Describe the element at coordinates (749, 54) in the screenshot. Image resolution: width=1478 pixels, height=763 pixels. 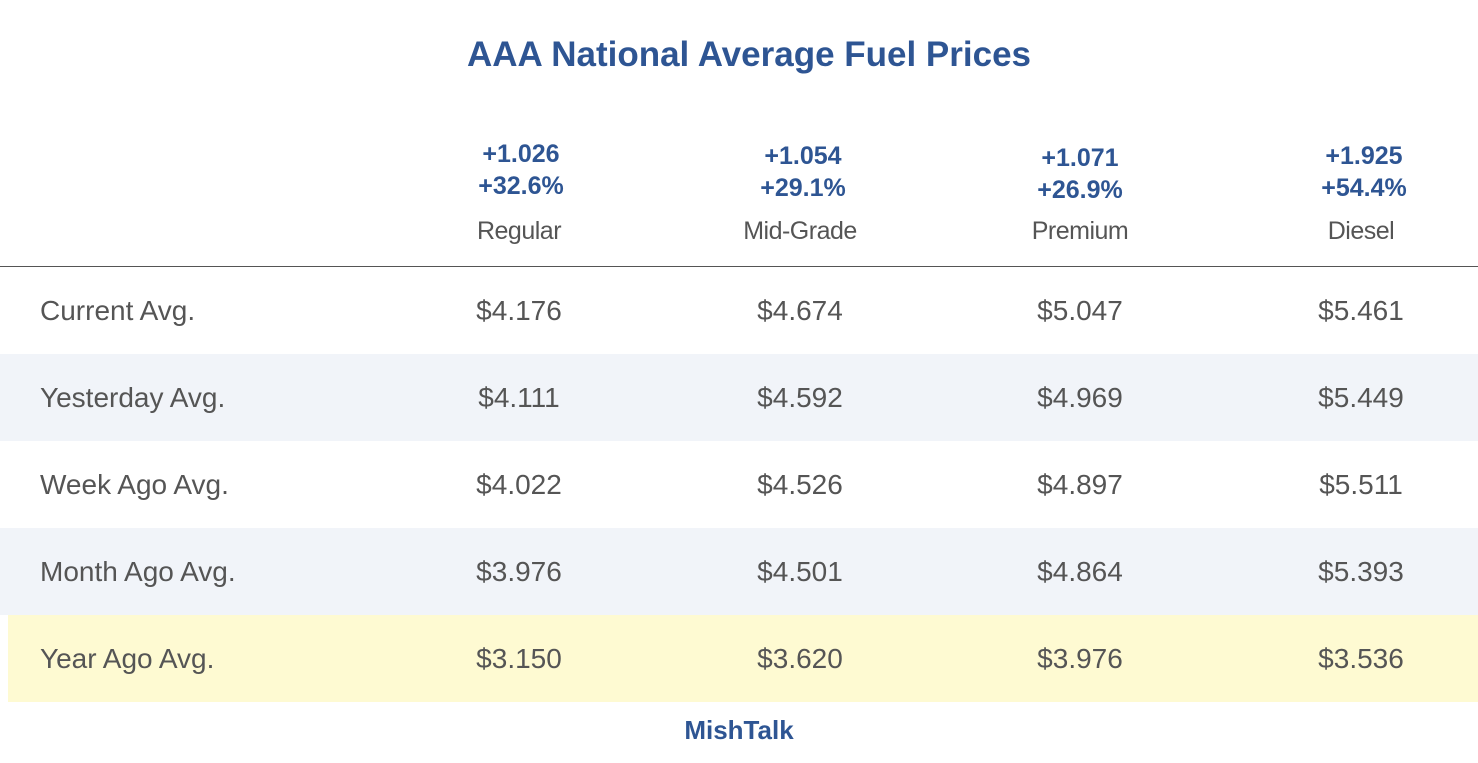
I see `chart-title: AAA National Average Fuel Prices` at that location.